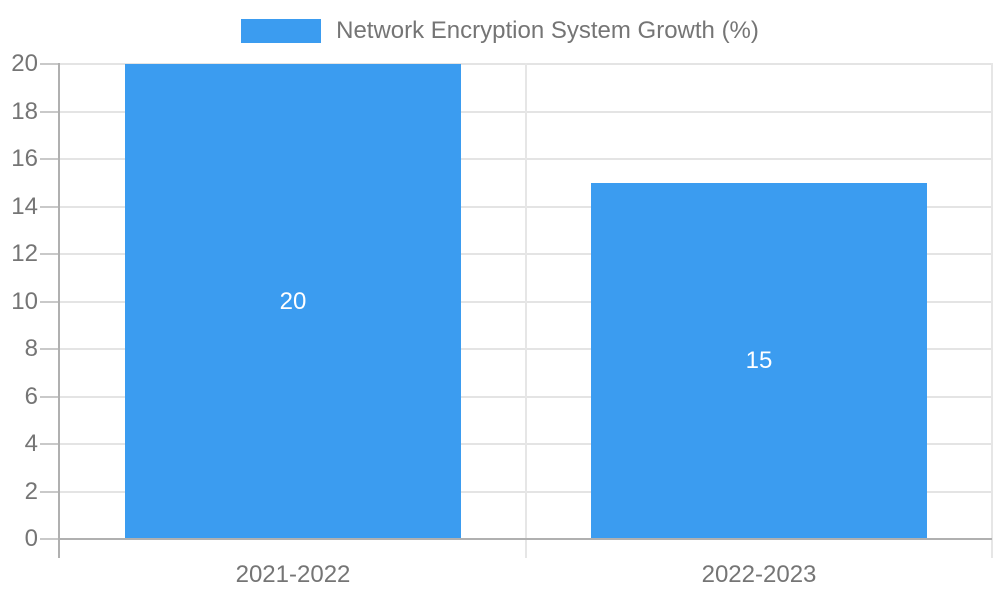  What do you see at coordinates (547, 30) in the screenshot?
I see `legend-label: Network Encryption System Growth (%)` at bounding box center [547, 30].